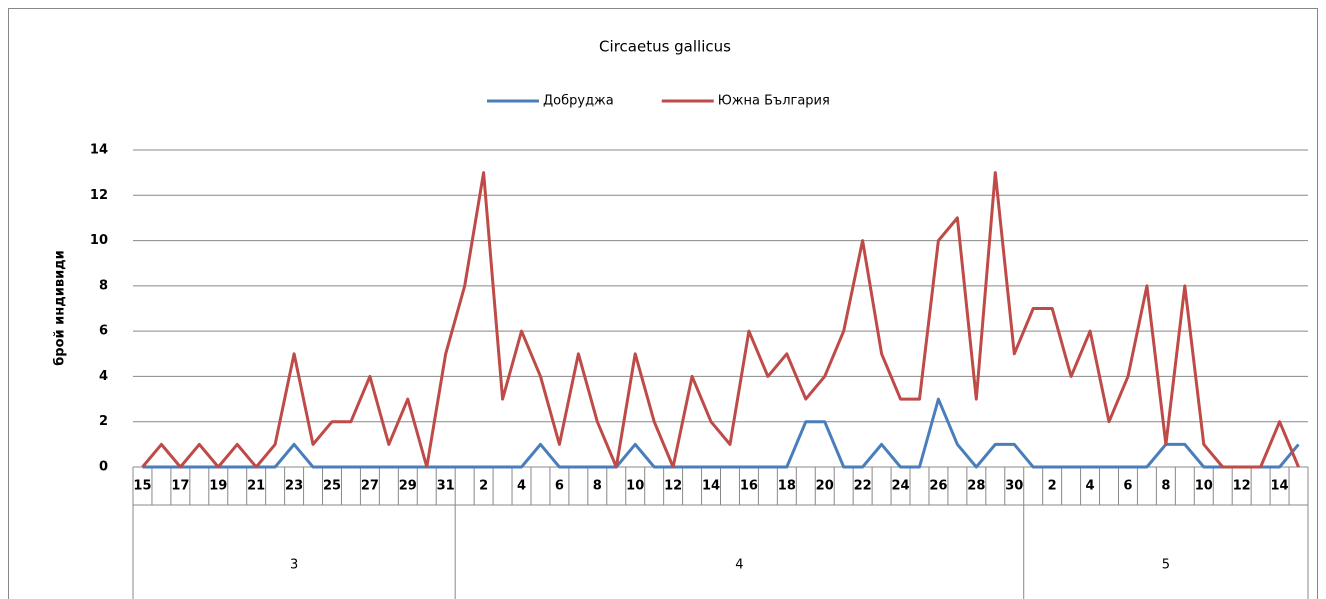 This screenshot has height=599, width=1326. I want to click on x-tick-label: 26, so click(938, 486).